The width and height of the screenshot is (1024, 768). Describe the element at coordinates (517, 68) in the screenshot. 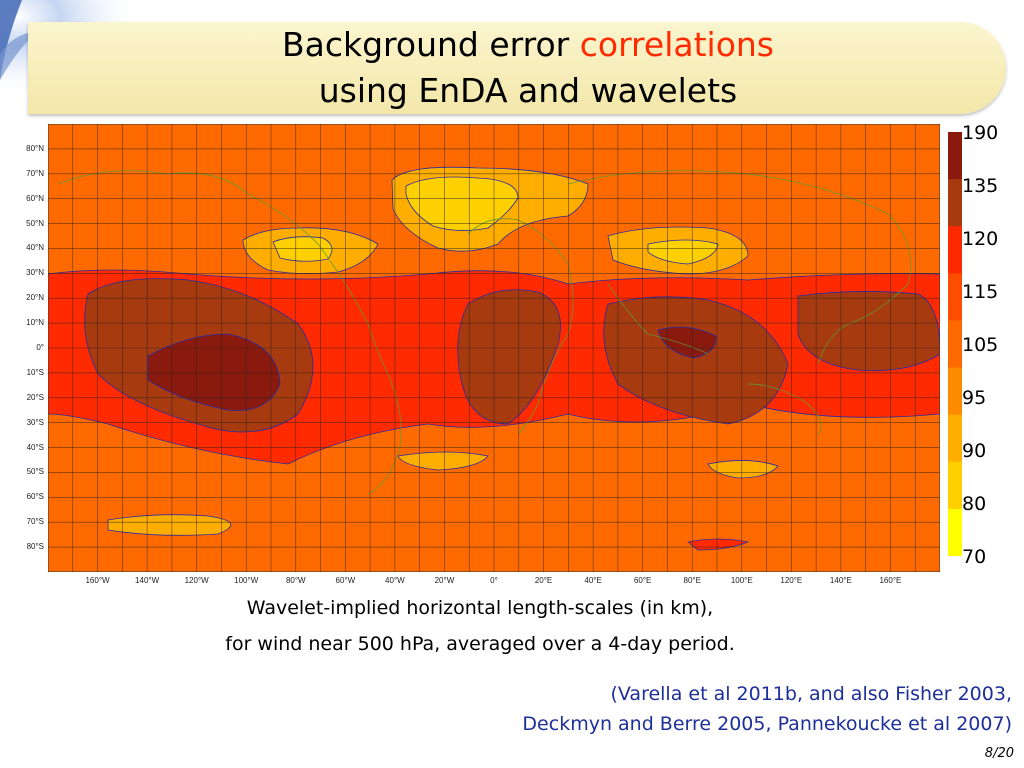

I see `title-band` at that location.